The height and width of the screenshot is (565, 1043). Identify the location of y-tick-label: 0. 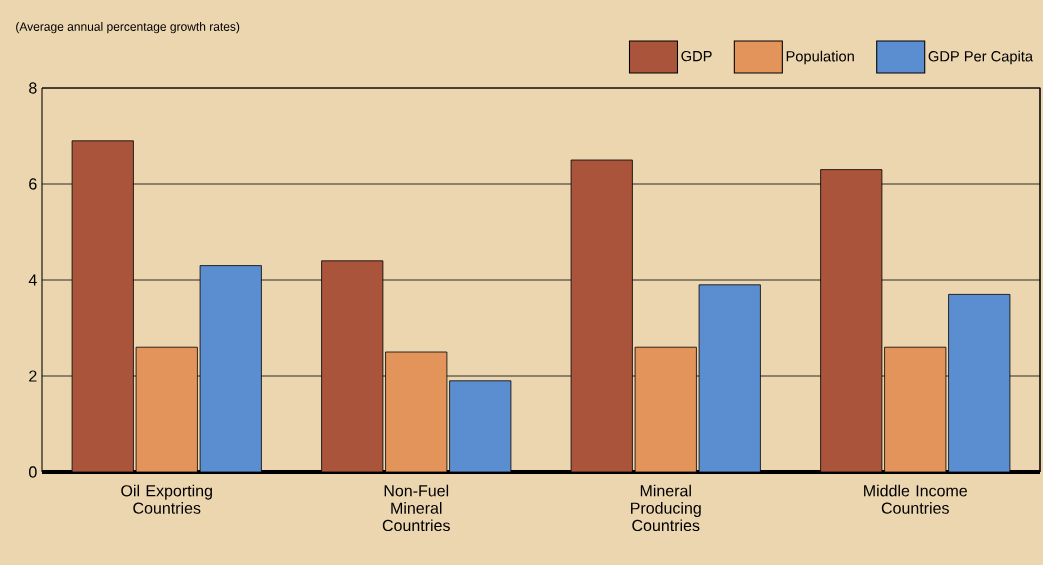
(33, 472).